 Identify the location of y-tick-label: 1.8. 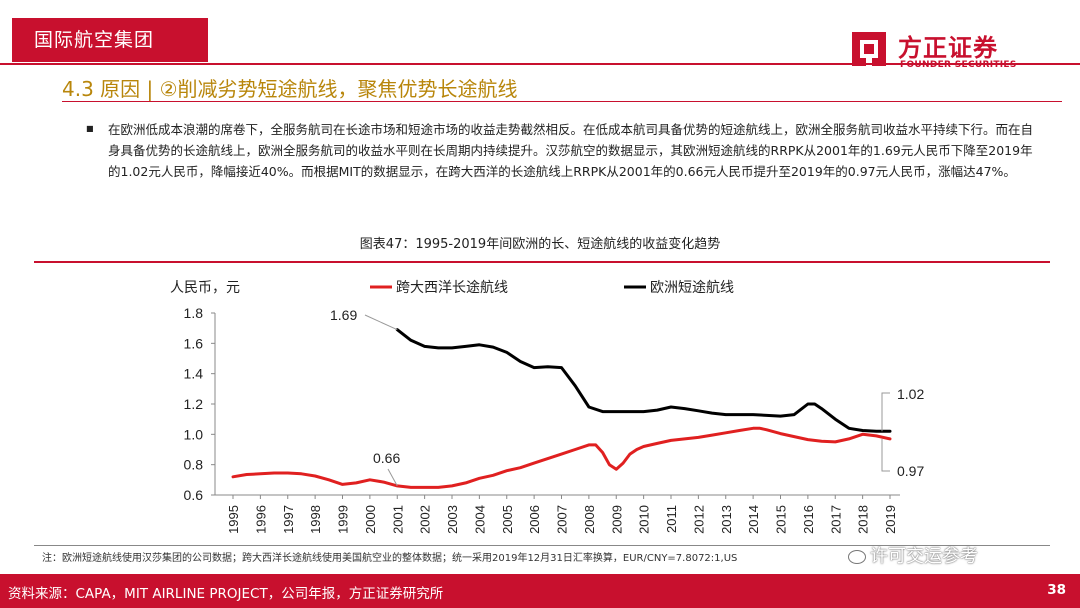
(194, 313).